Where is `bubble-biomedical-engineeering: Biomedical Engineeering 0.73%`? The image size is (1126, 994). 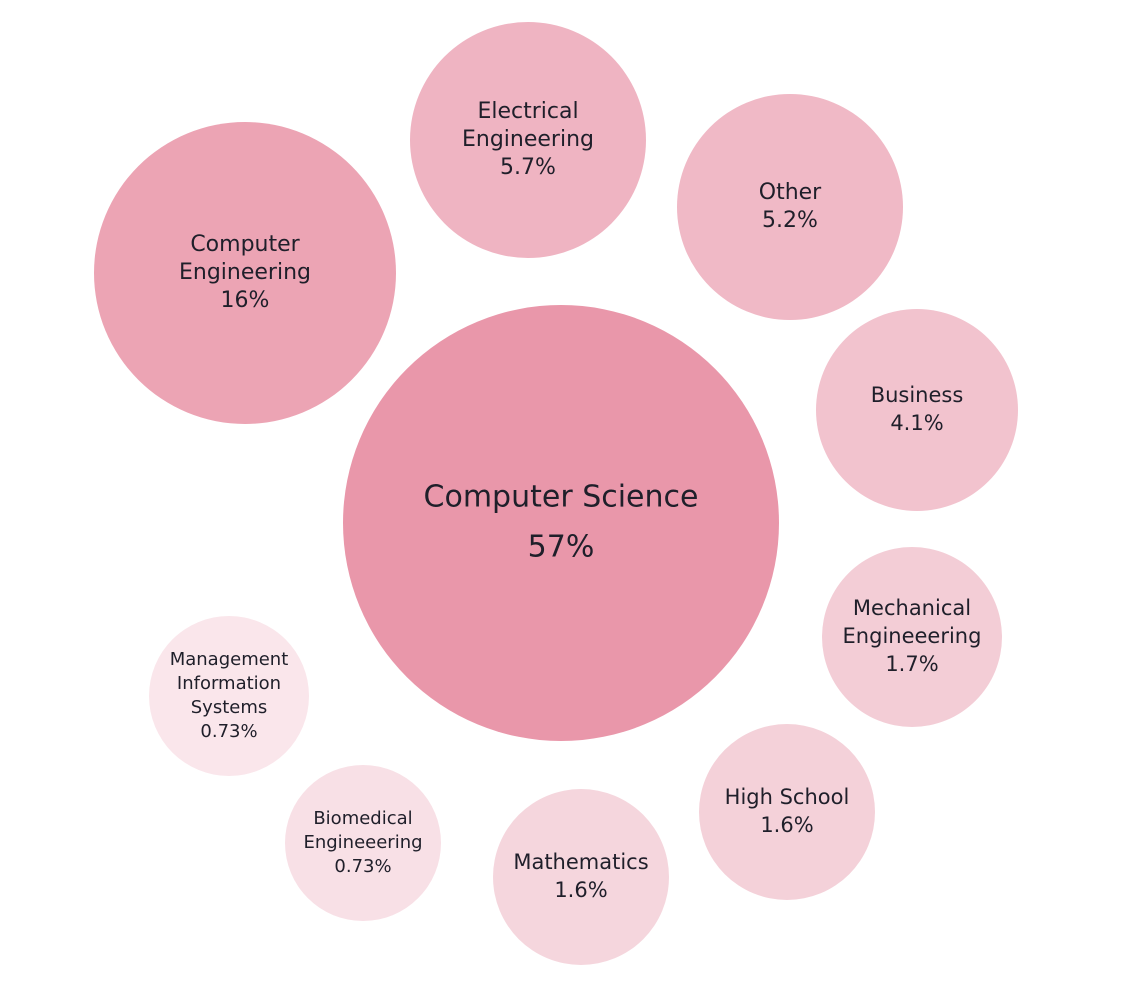
bubble-biomedical-engineeering: Biomedical Engineeering 0.73% is located at coordinates (363, 843).